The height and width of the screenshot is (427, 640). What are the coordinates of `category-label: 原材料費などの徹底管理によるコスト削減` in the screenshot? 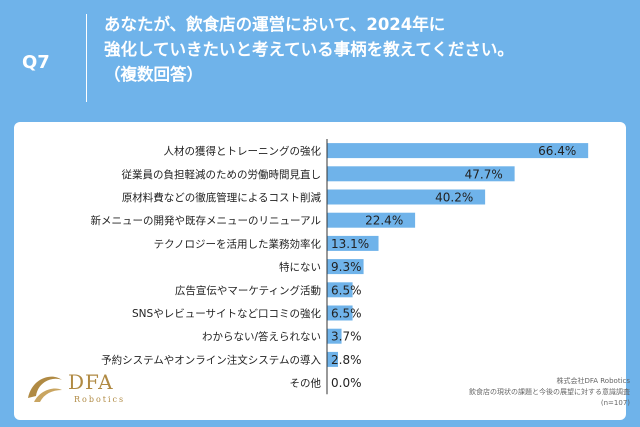 It's located at (222, 197).